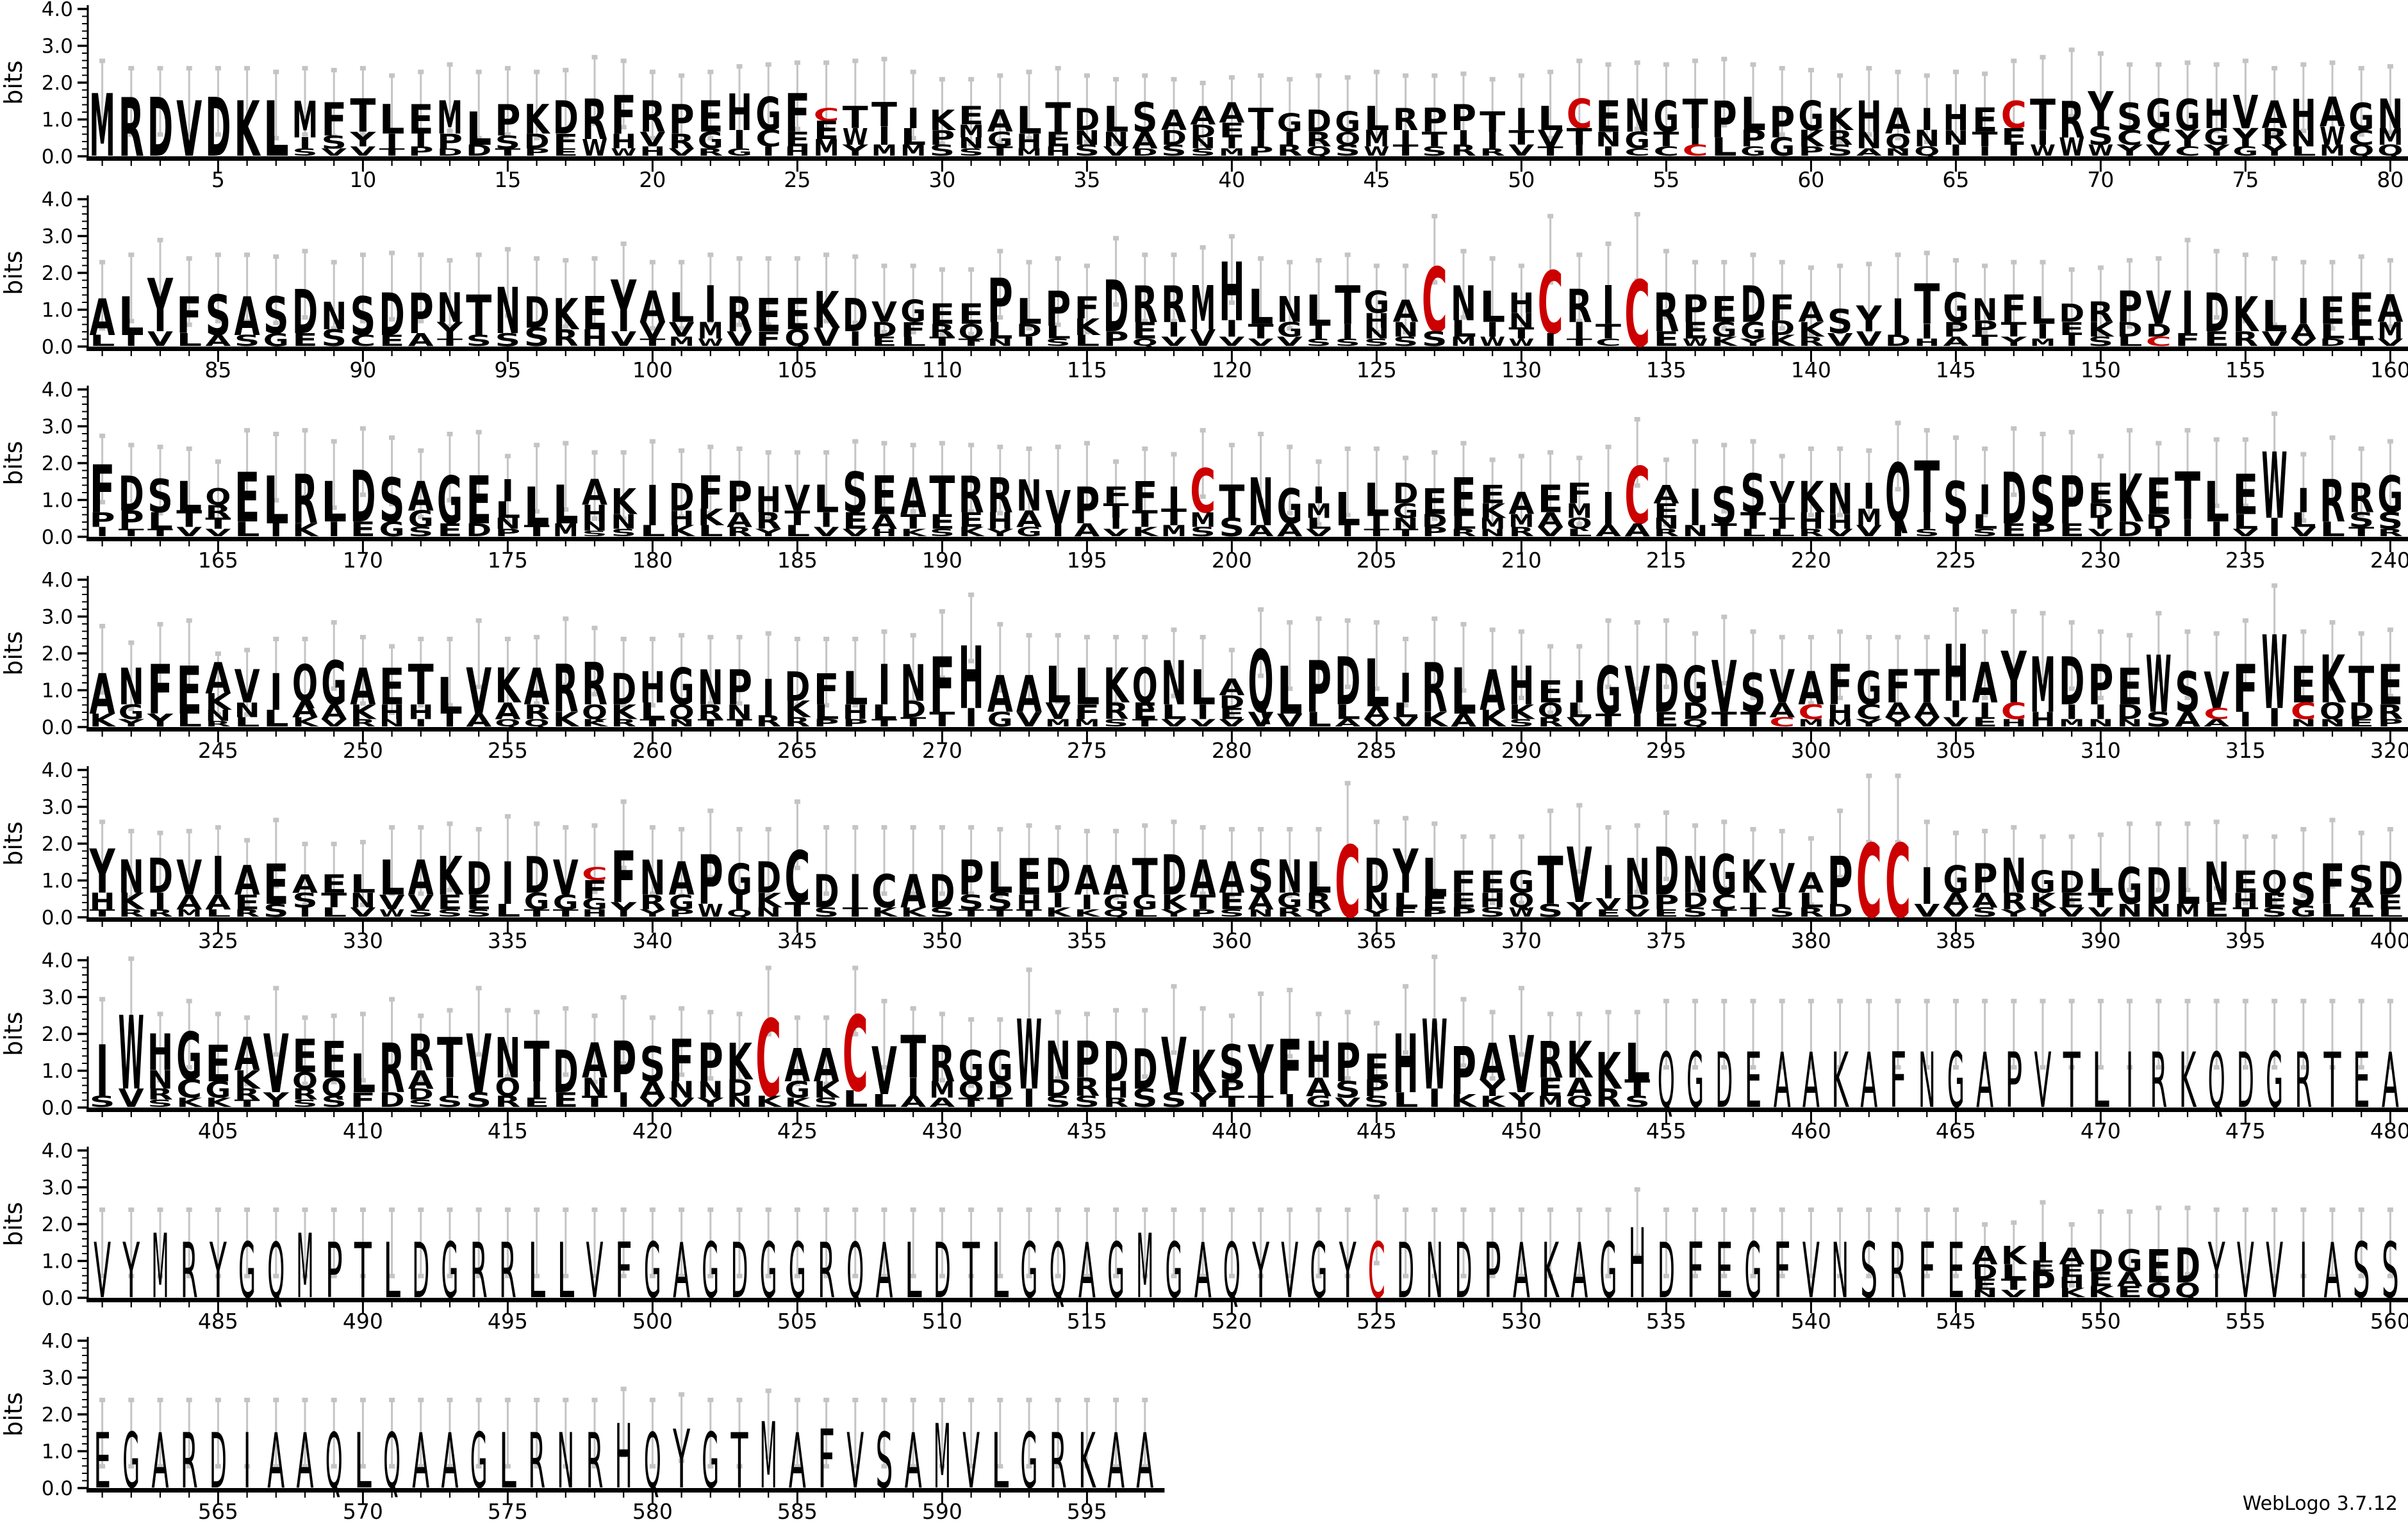  Describe the element at coordinates (1637, 1072) in the screenshot. I see `stack-454: LTS` at that location.